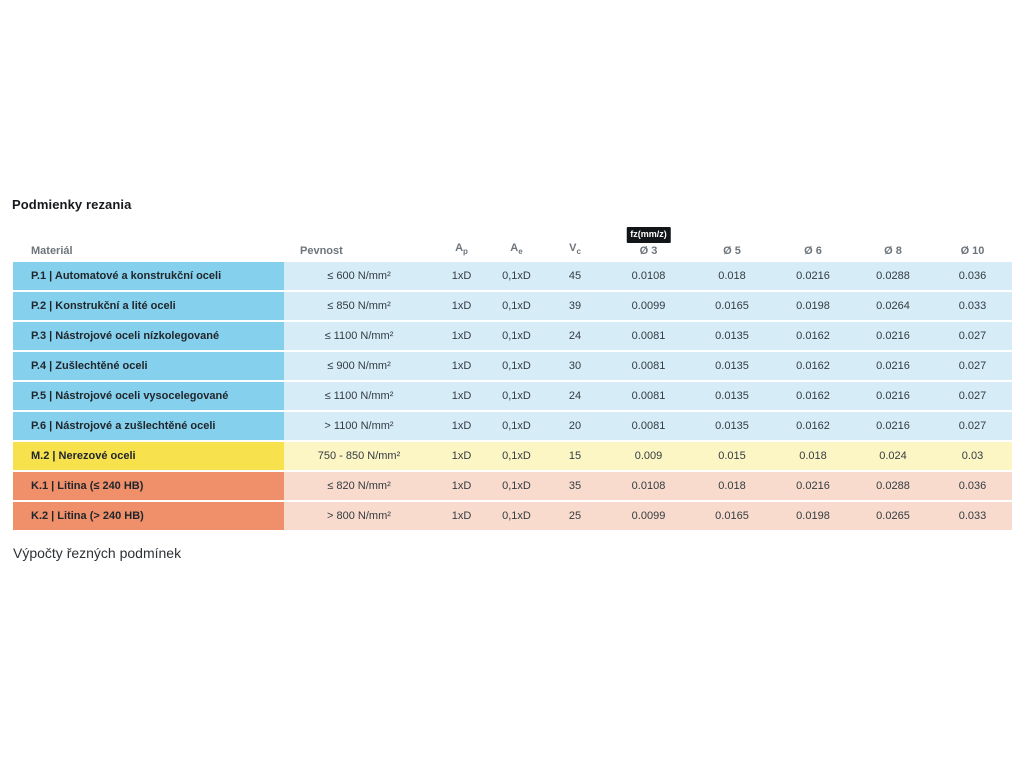  What do you see at coordinates (52, 251) in the screenshot?
I see `column-header-material: Materiál` at bounding box center [52, 251].